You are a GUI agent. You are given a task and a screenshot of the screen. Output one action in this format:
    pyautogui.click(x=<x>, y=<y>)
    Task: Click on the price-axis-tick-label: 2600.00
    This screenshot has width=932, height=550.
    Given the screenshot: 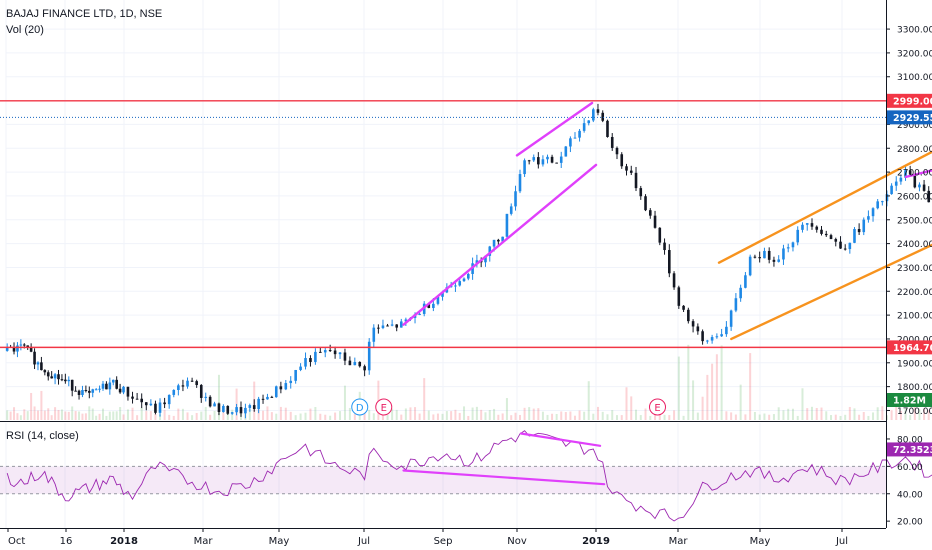 What is the action you would take?
    pyautogui.click(x=914, y=197)
    